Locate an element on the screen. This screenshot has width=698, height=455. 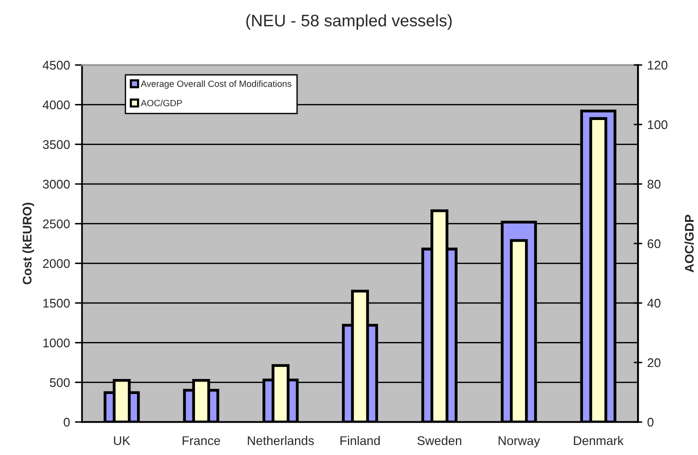
legend-label: AOC/GDP is located at coordinates (161, 103).